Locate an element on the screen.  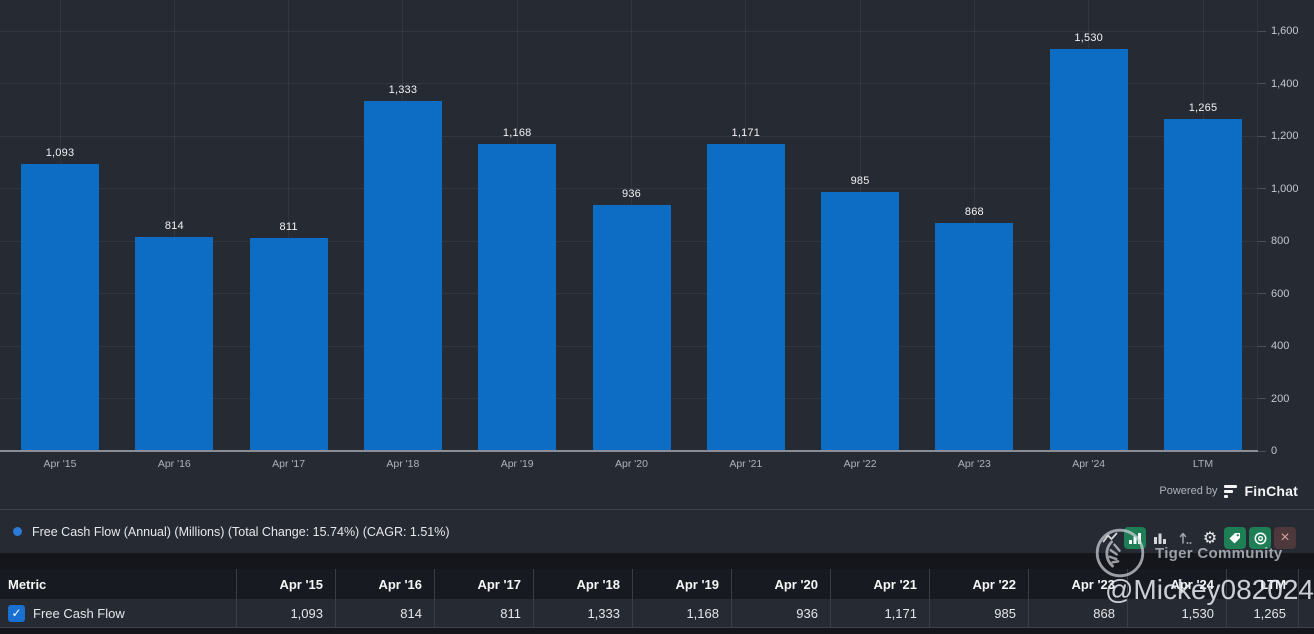
metric-column-header: Metric is located at coordinates (118, 584).